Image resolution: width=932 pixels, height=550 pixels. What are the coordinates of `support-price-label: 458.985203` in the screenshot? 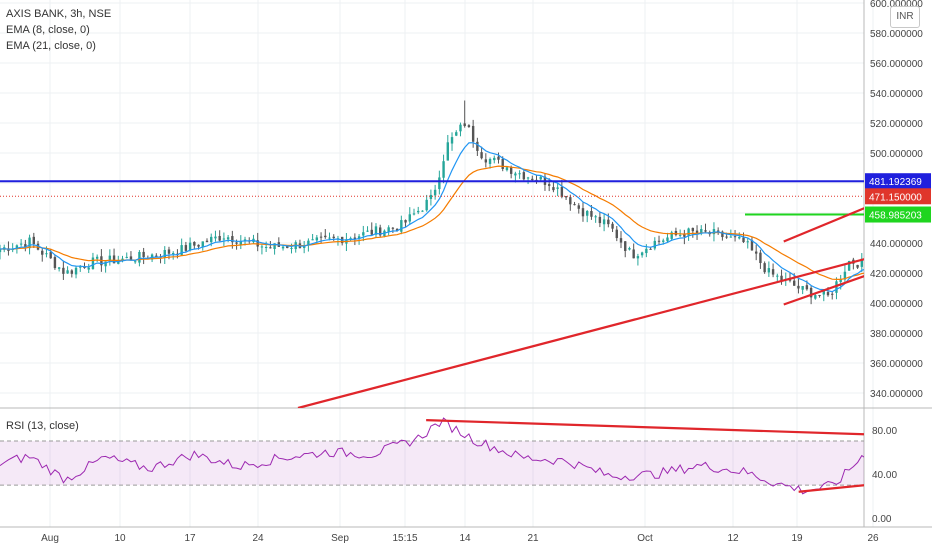 It's located at (895, 216).